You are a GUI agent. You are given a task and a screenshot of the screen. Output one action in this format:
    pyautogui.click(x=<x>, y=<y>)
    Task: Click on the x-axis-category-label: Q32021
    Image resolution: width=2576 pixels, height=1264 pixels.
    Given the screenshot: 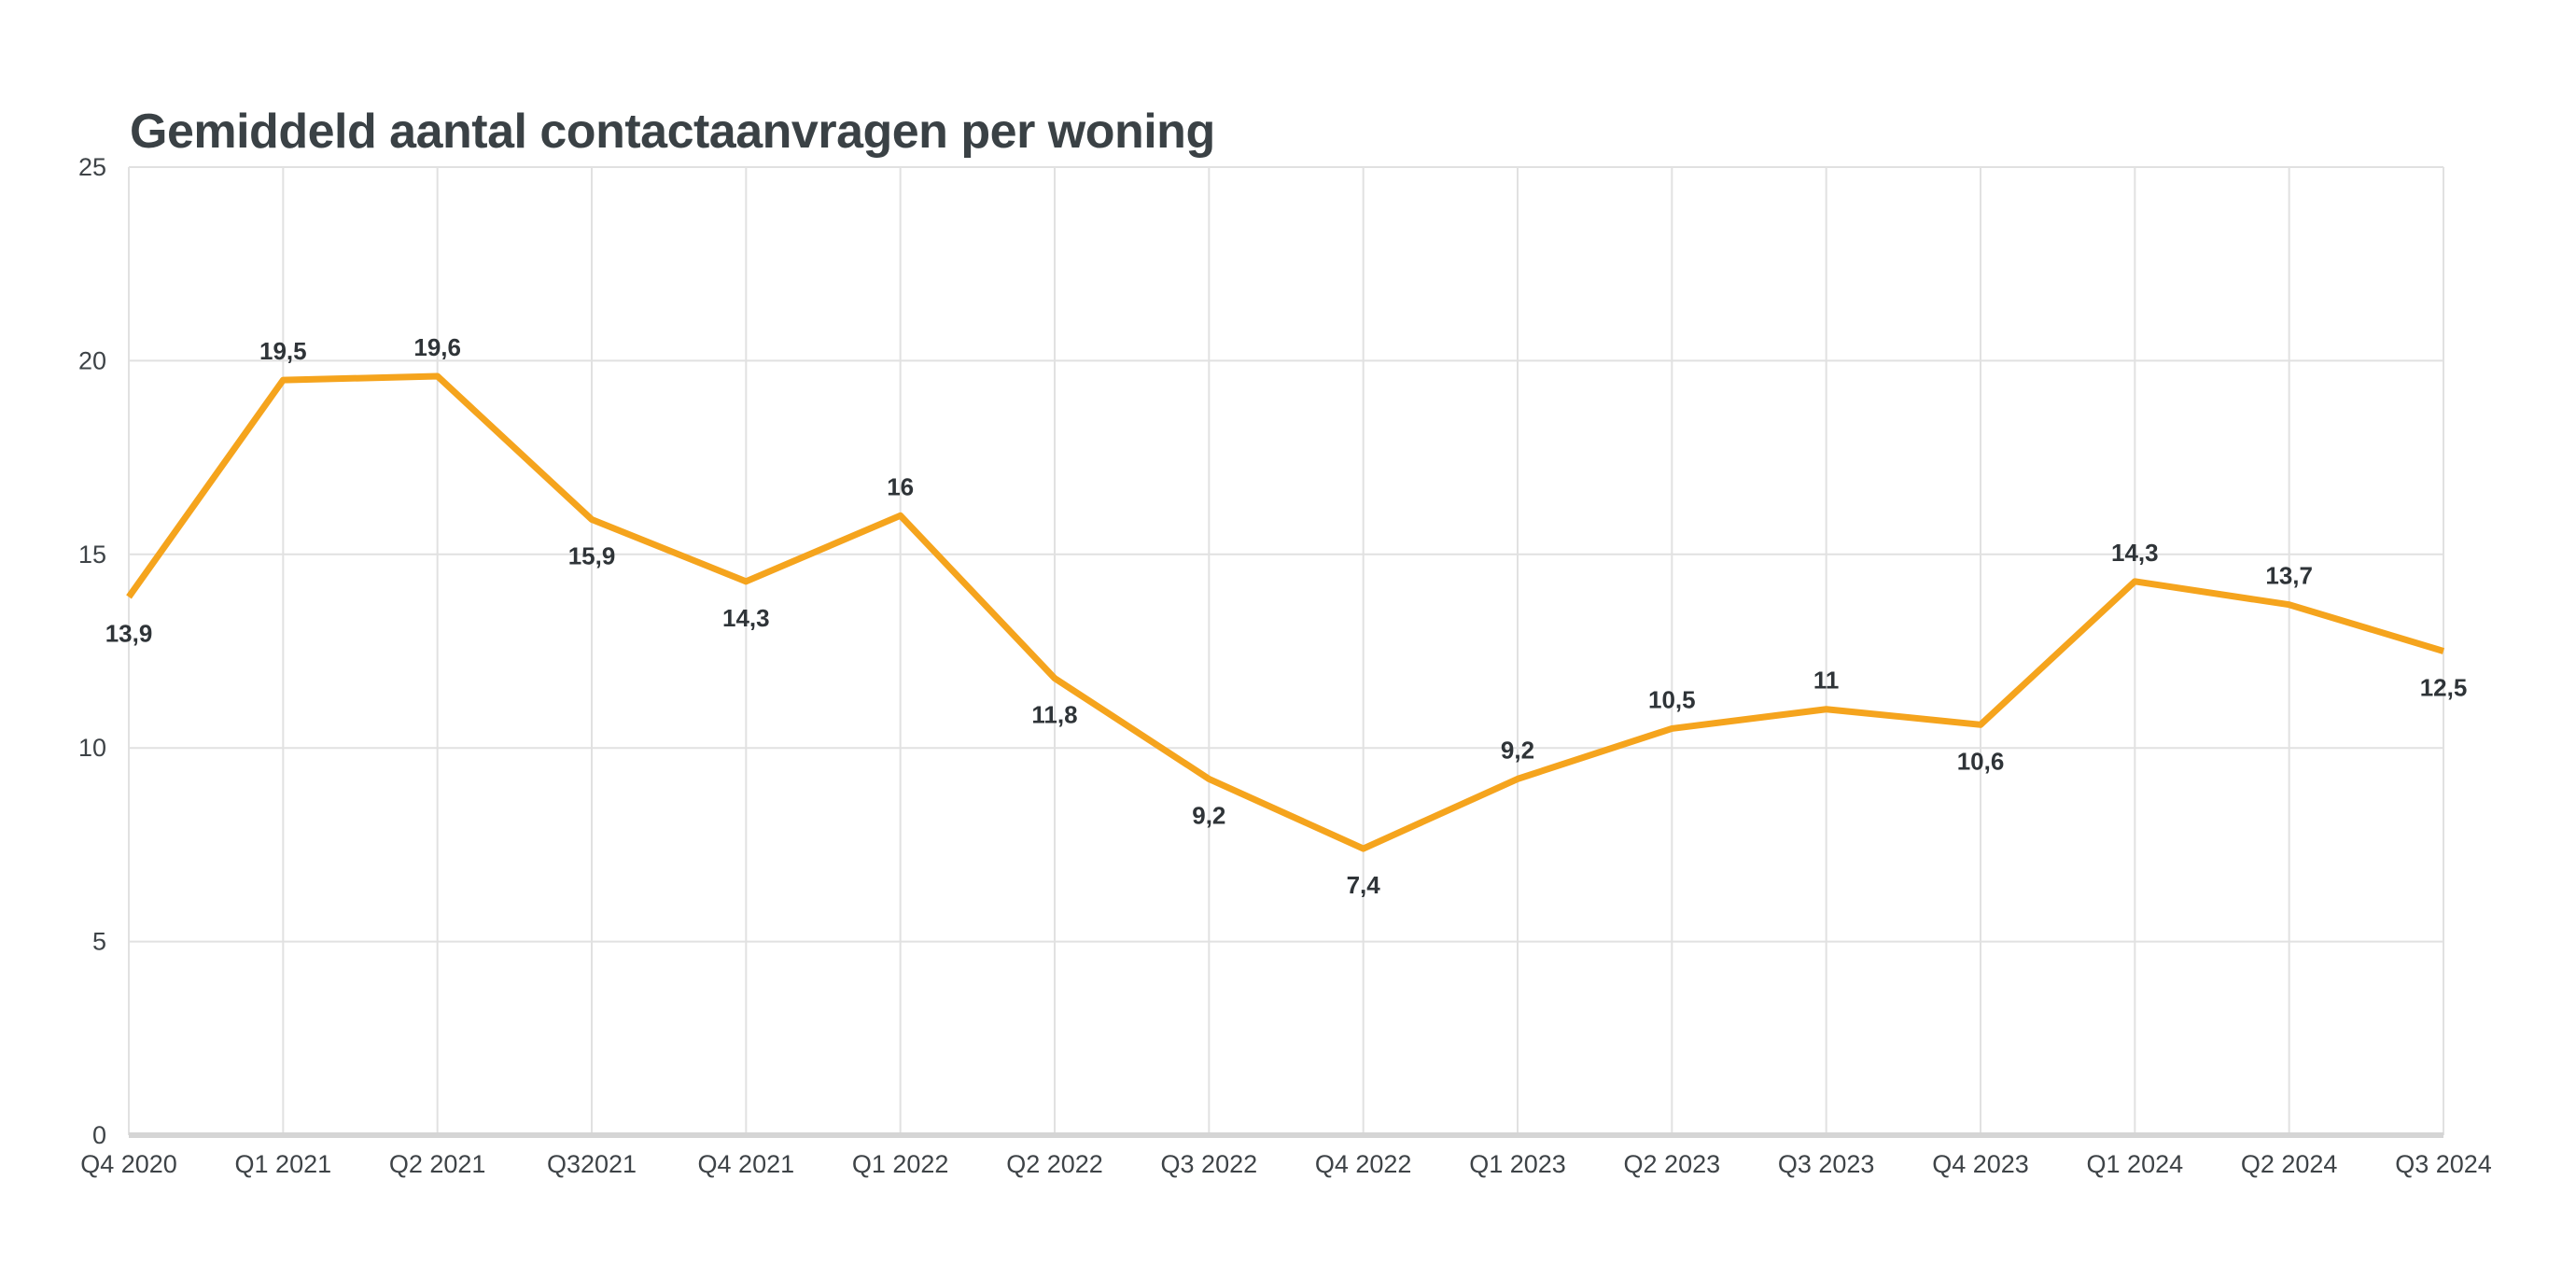 What is the action you would take?
    pyautogui.click(x=592, y=1164)
    